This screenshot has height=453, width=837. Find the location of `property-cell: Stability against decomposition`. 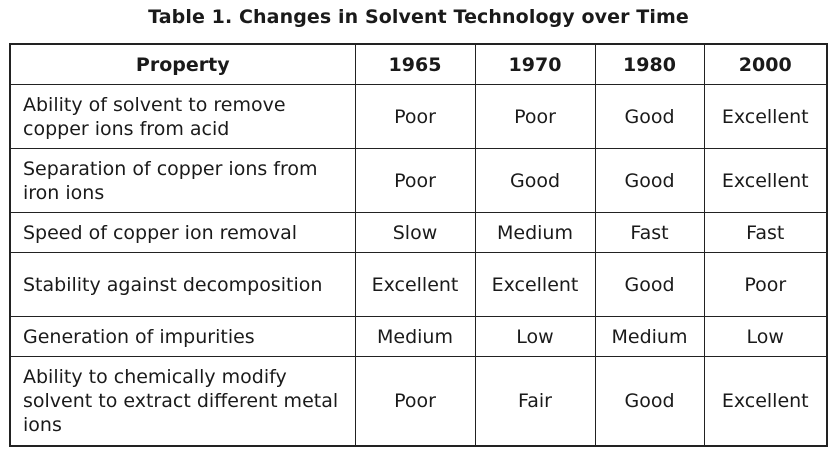

property-cell: Stability against decomposition is located at coordinates (182, 284).